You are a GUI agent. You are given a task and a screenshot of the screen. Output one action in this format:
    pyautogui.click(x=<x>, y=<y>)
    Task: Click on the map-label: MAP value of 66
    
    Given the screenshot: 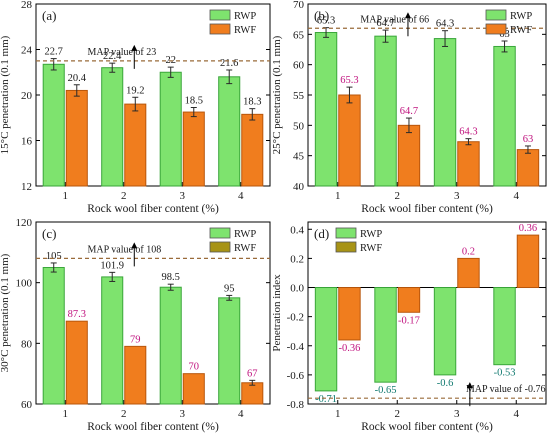 What is the action you would take?
    pyautogui.click(x=394, y=19)
    